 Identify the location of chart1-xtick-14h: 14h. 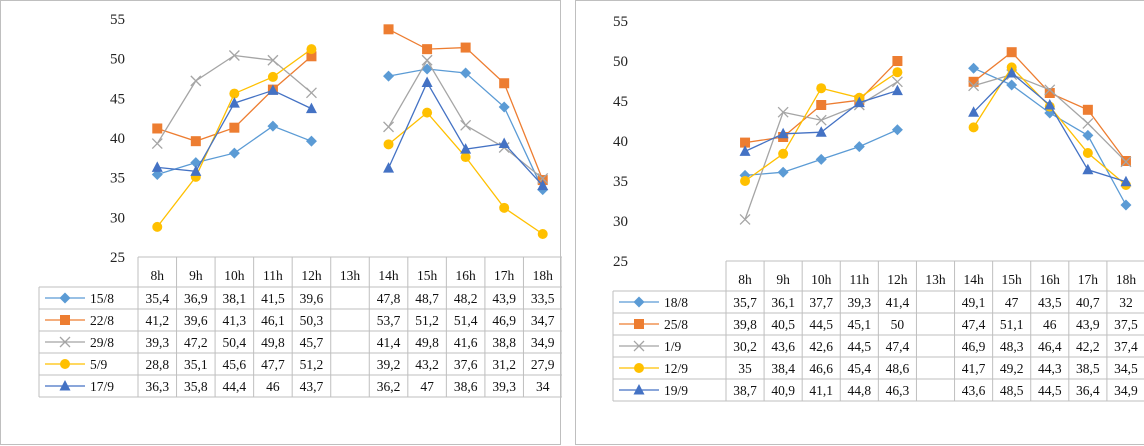
(388, 275).